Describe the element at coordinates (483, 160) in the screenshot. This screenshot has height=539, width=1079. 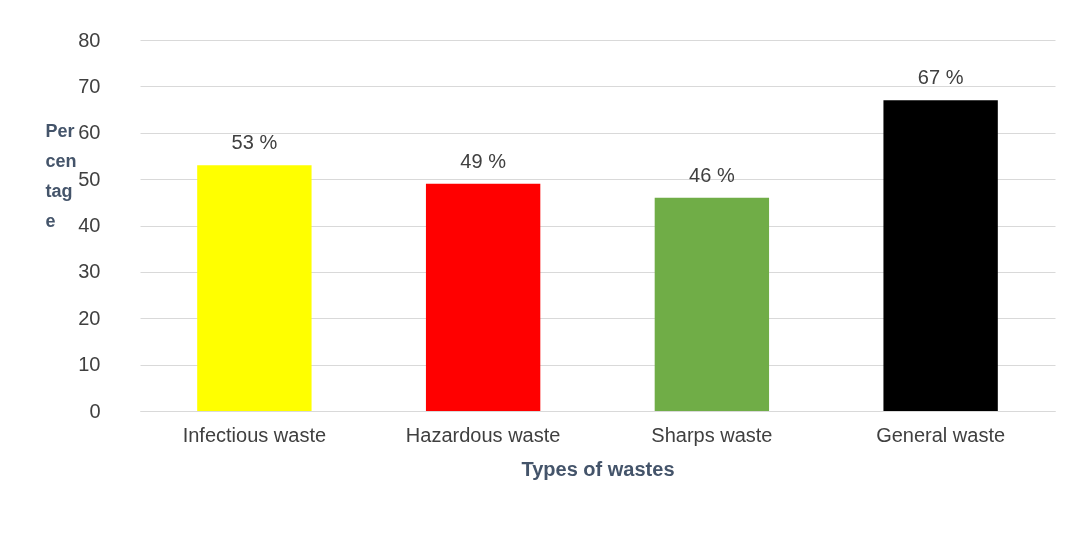
I see `data-label: 49 %` at that location.